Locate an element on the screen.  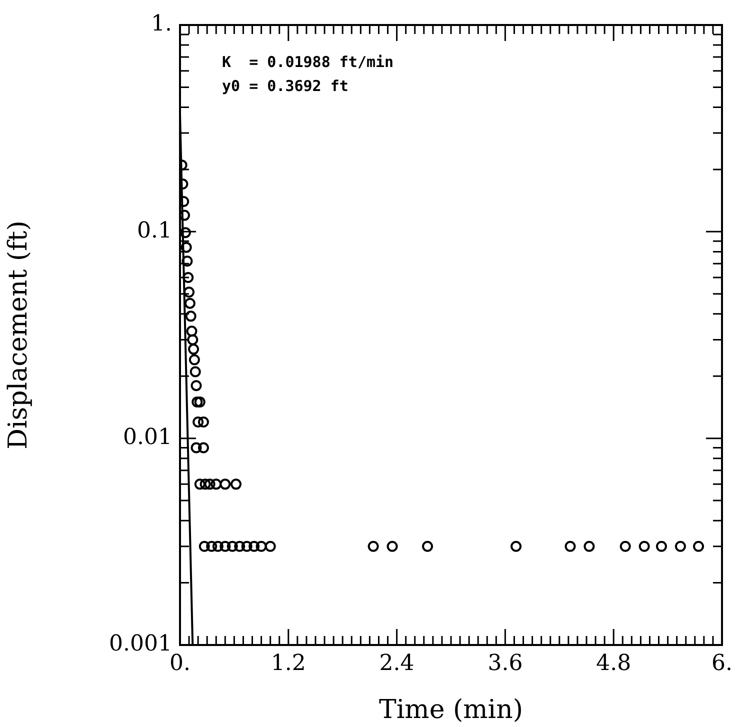
y-axis-title: Displacement (ft) is located at coordinates (18, 335).